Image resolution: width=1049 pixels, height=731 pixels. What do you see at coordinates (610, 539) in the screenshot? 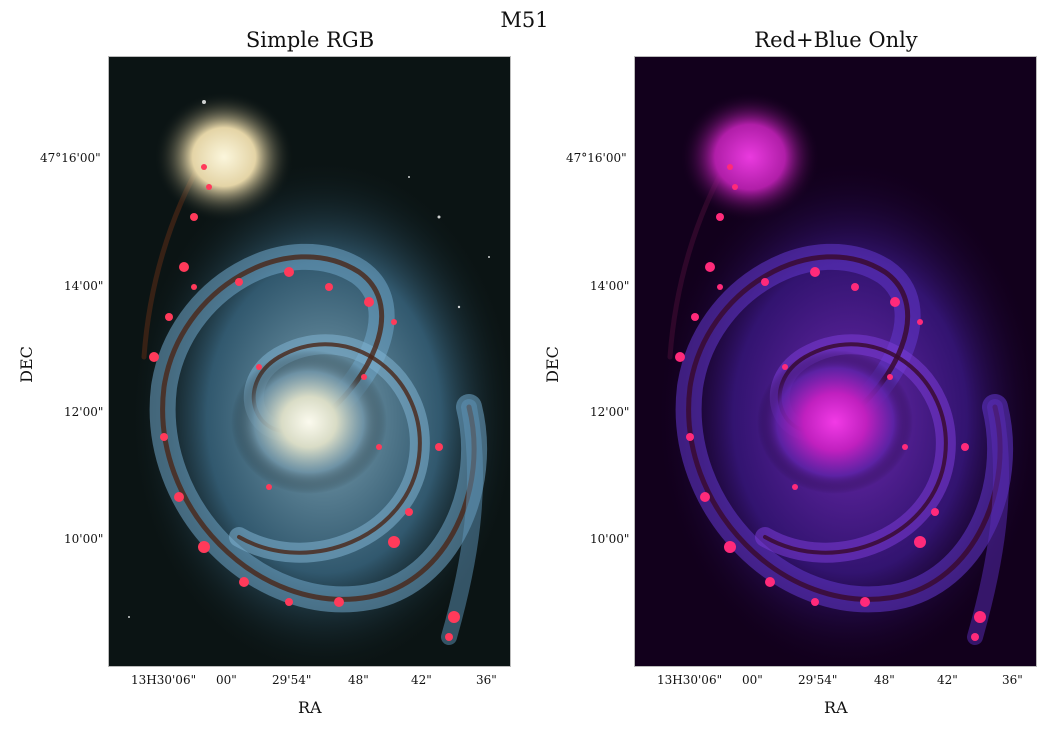
I see `ytick-label-right-3: 10'00"` at bounding box center [610, 539].